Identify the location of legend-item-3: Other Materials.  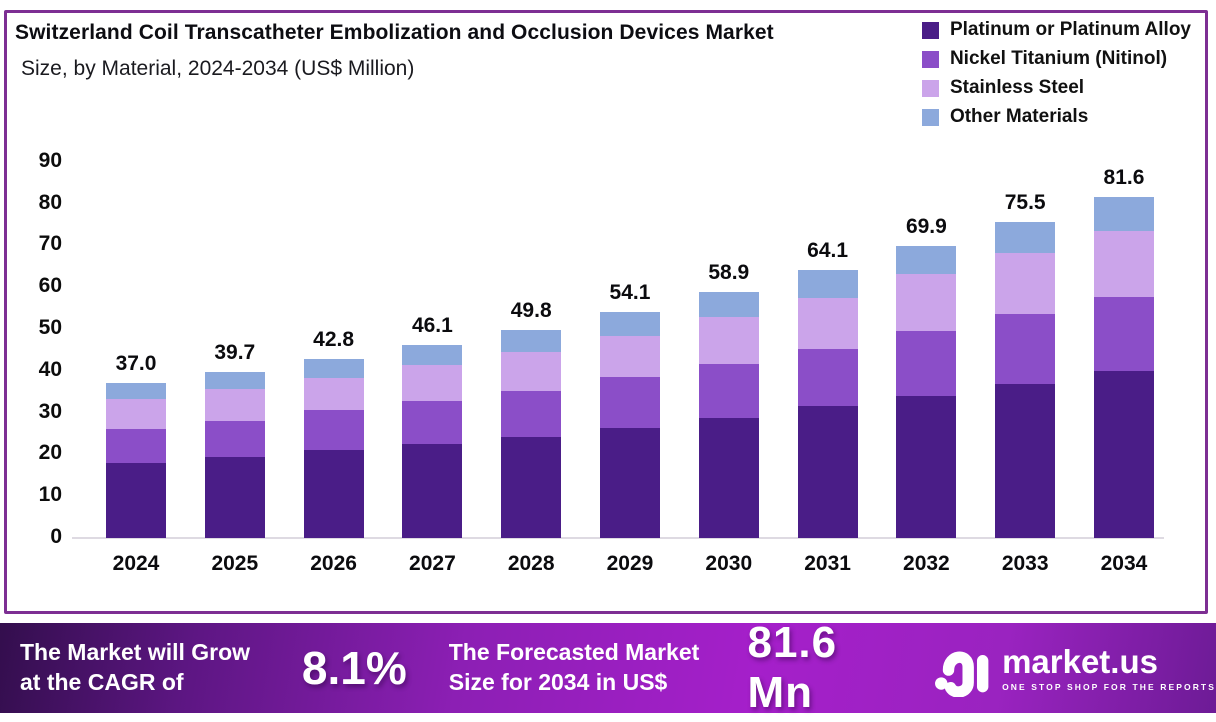
(1056, 117).